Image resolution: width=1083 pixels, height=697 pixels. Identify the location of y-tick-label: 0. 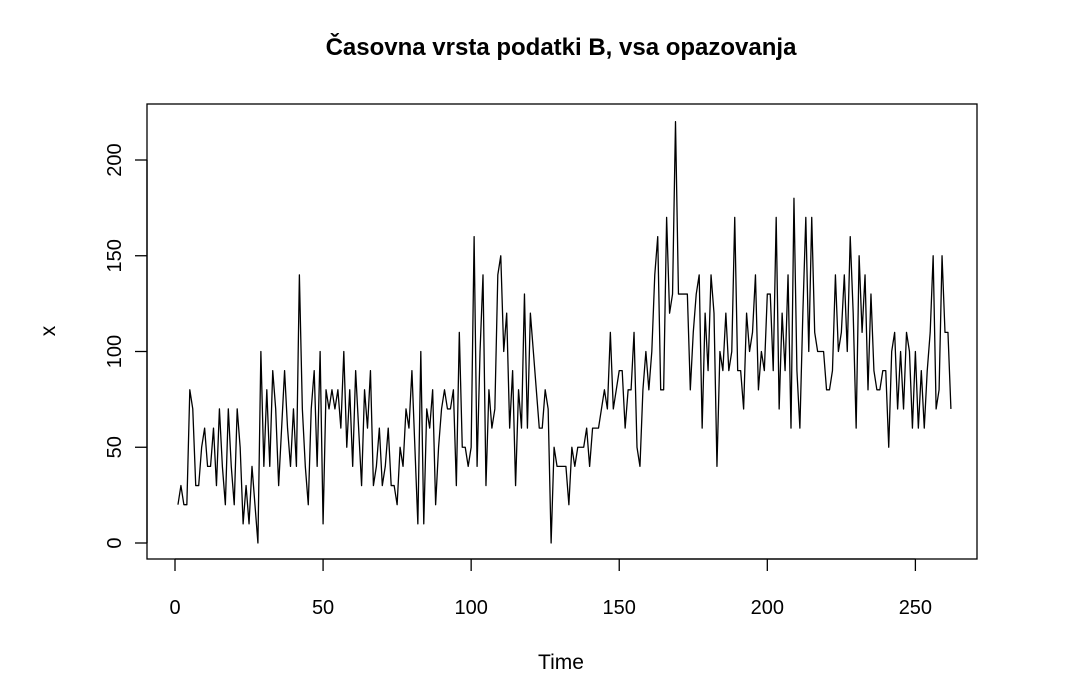
(115, 542).